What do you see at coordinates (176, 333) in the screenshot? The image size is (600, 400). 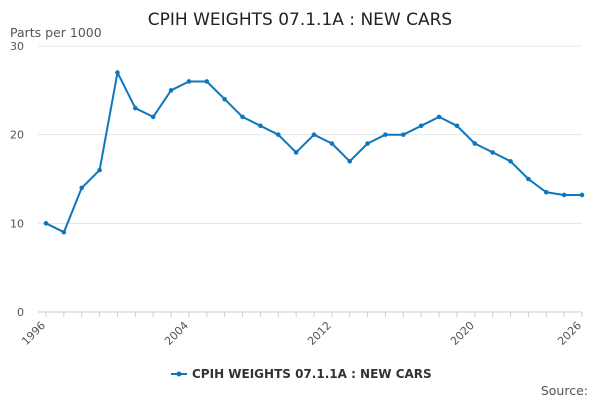 I see `x-tick-label: 2004` at bounding box center [176, 333].